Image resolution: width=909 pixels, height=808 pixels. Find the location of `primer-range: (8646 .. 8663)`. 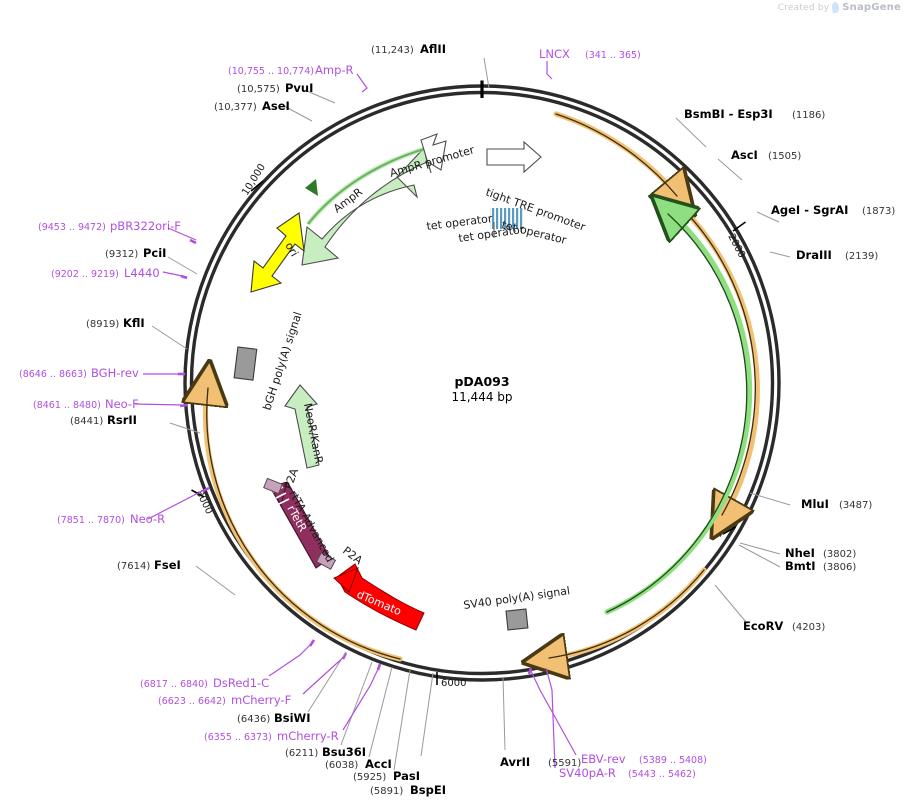

primer-range: (8646 .. 8663) is located at coordinates (53, 374).